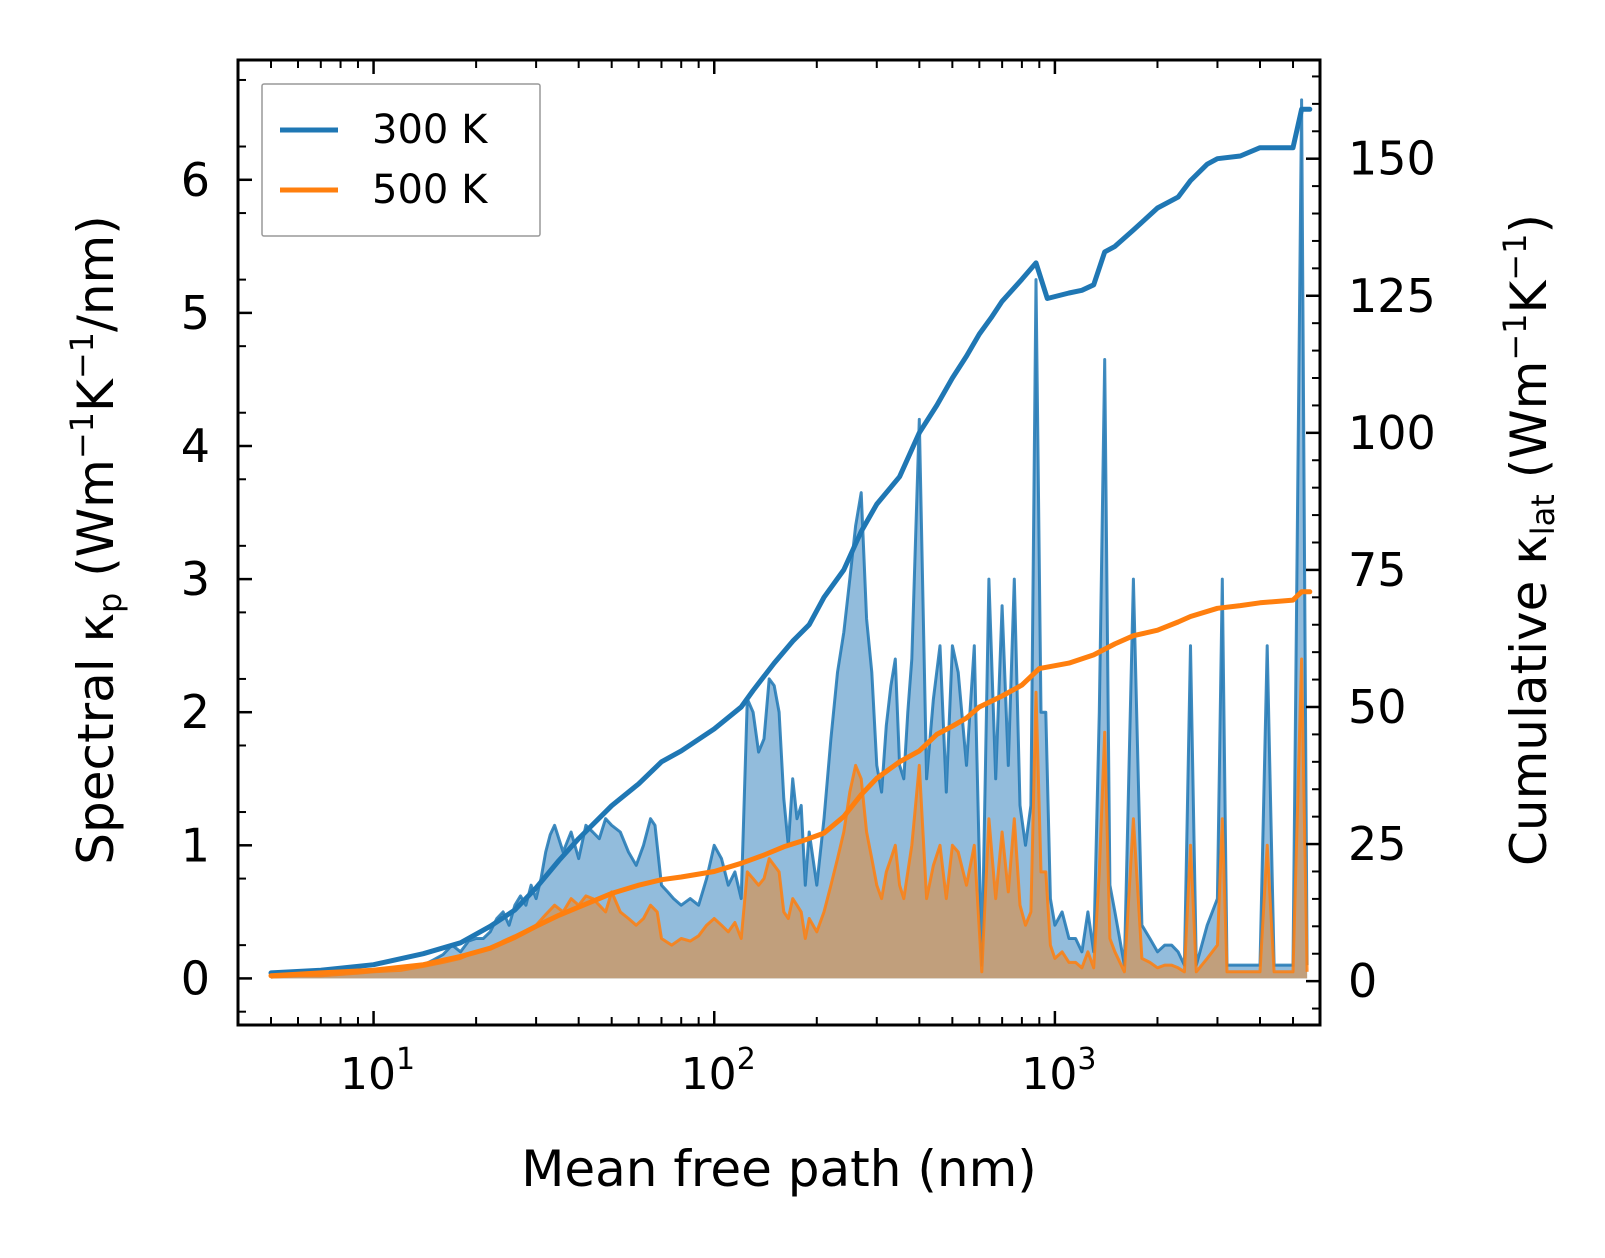 The width and height of the screenshot is (1605, 1258). I want to click on left-y-tick-label: 5, so click(195, 313).